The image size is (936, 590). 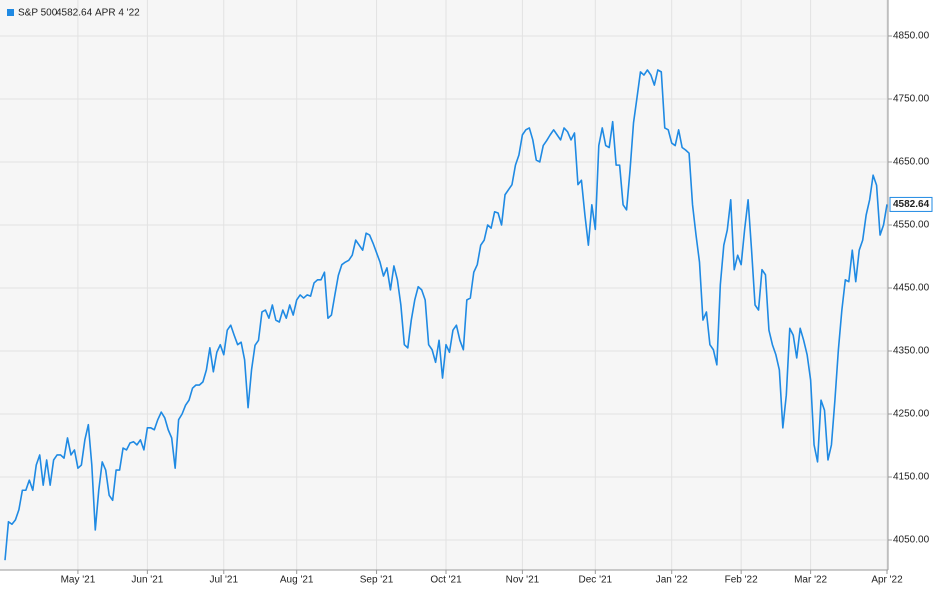 I want to click on legend-swatch, so click(x=10, y=12).